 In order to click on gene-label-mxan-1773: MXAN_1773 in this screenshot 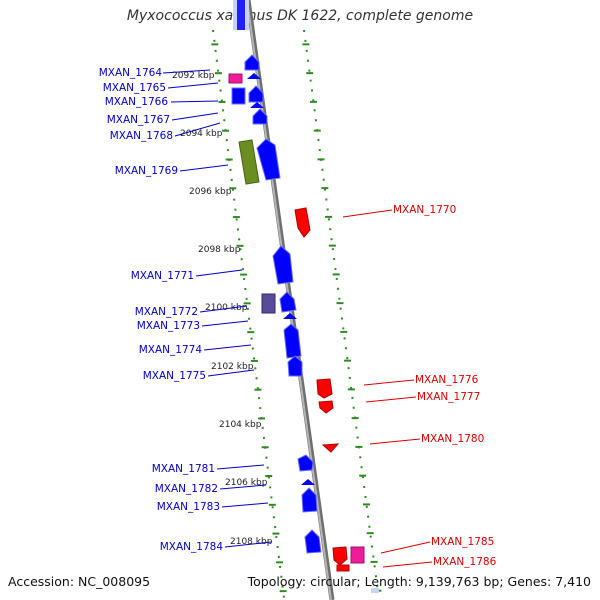, I will do `click(168, 326)`.